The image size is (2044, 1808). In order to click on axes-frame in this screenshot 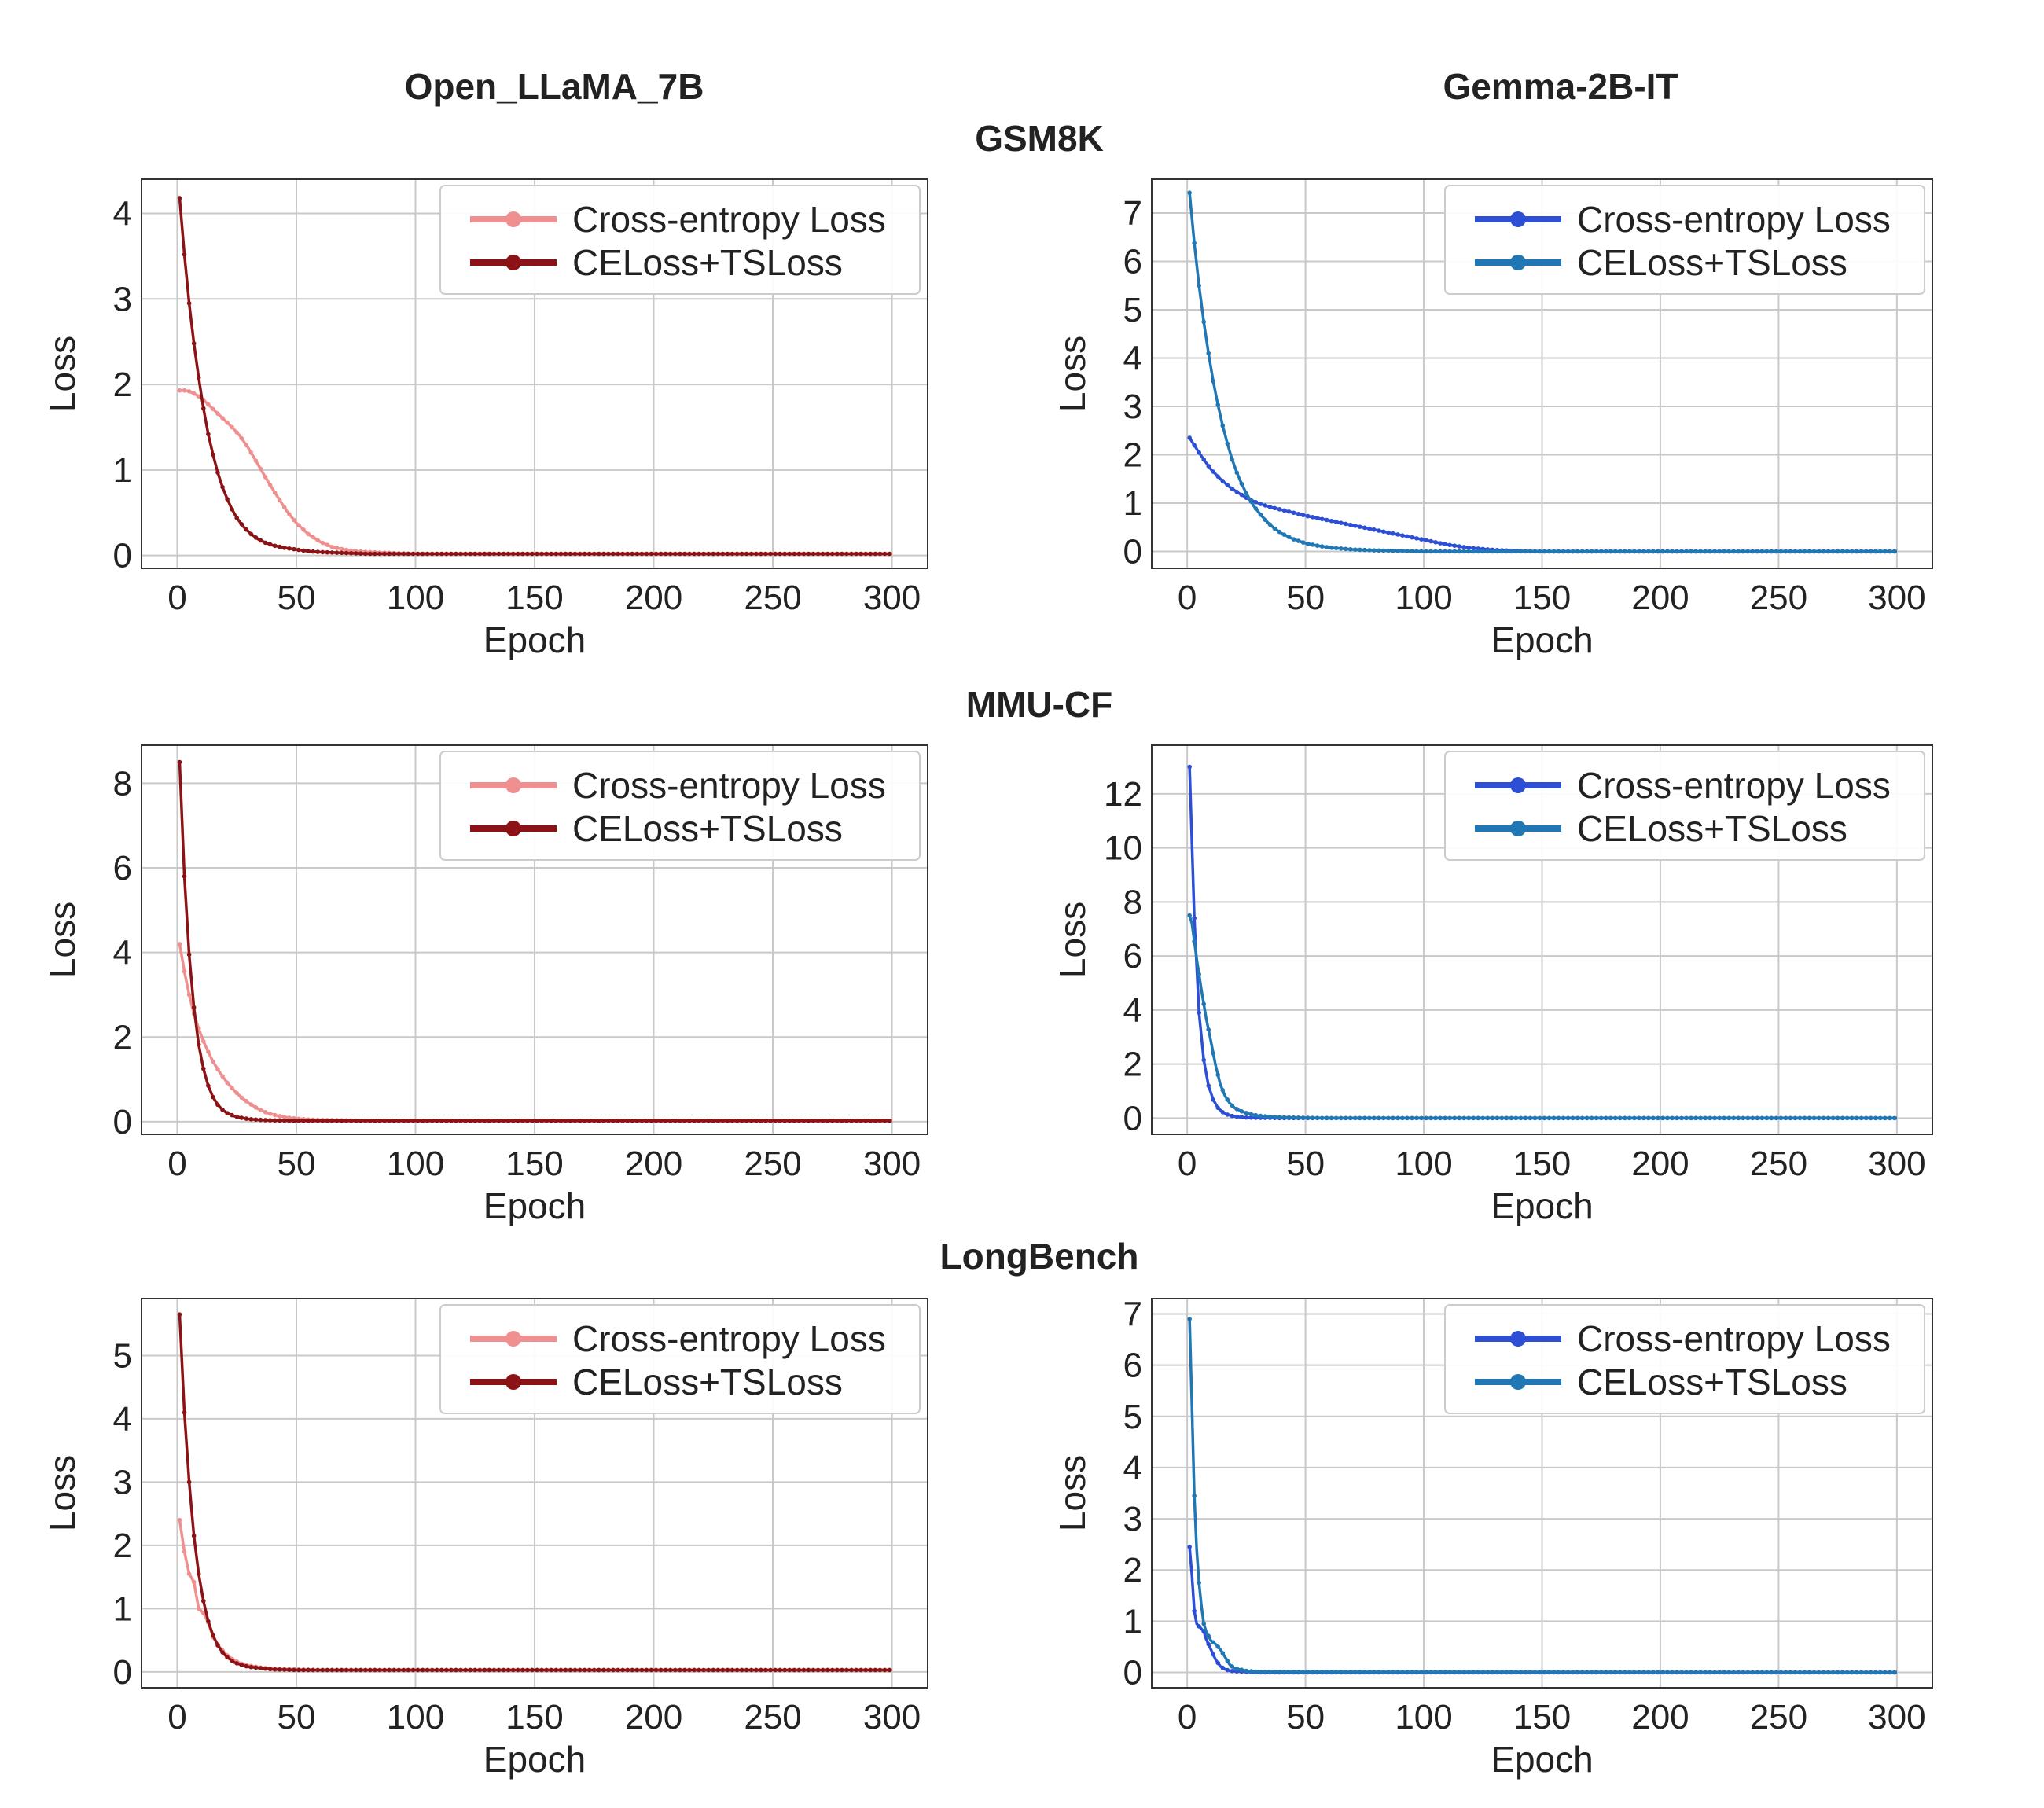, I will do `click(534, 939)`.